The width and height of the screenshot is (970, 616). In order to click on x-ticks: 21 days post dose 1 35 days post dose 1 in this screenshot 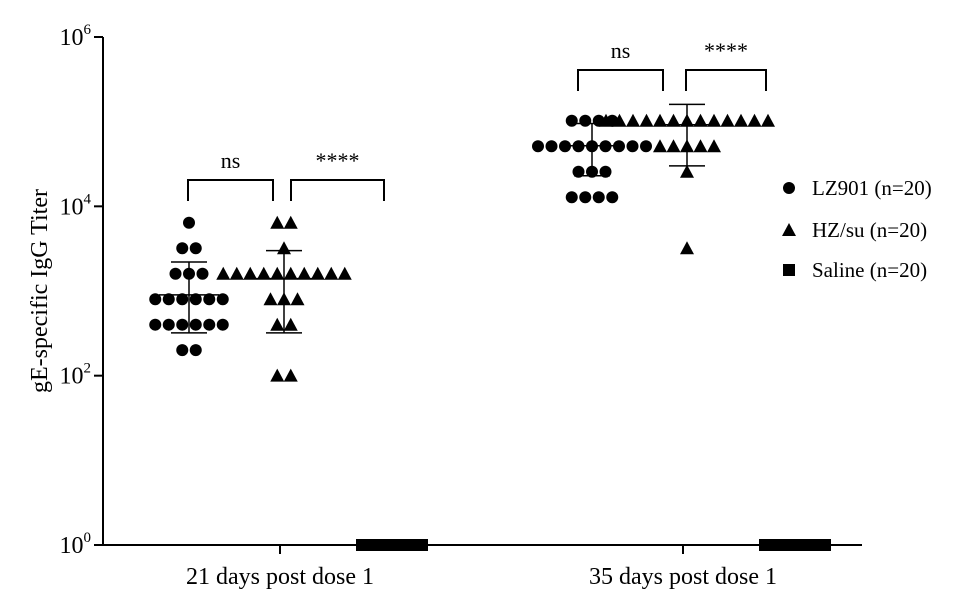, I will do `click(481, 567)`.